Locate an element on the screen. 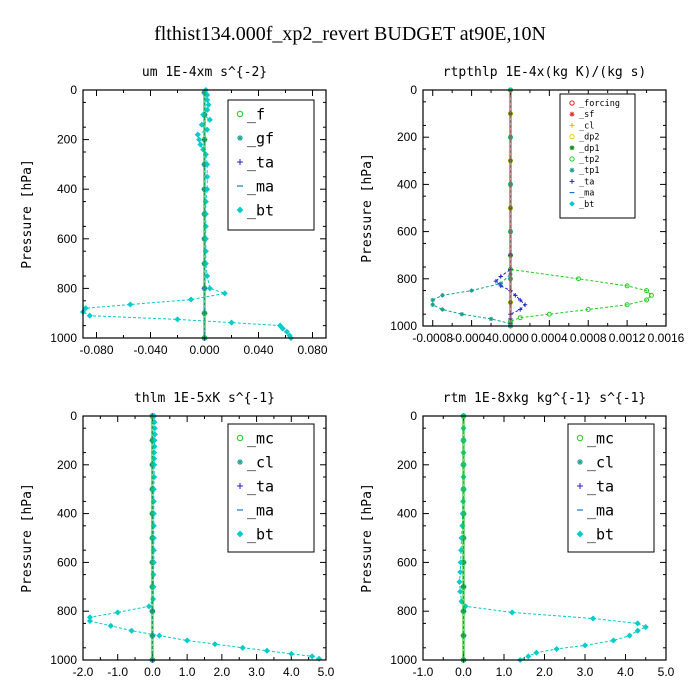 This screenshot has width=700, height=700. legend-item-tp1: _tp1 is located at coordinates (584, 171).